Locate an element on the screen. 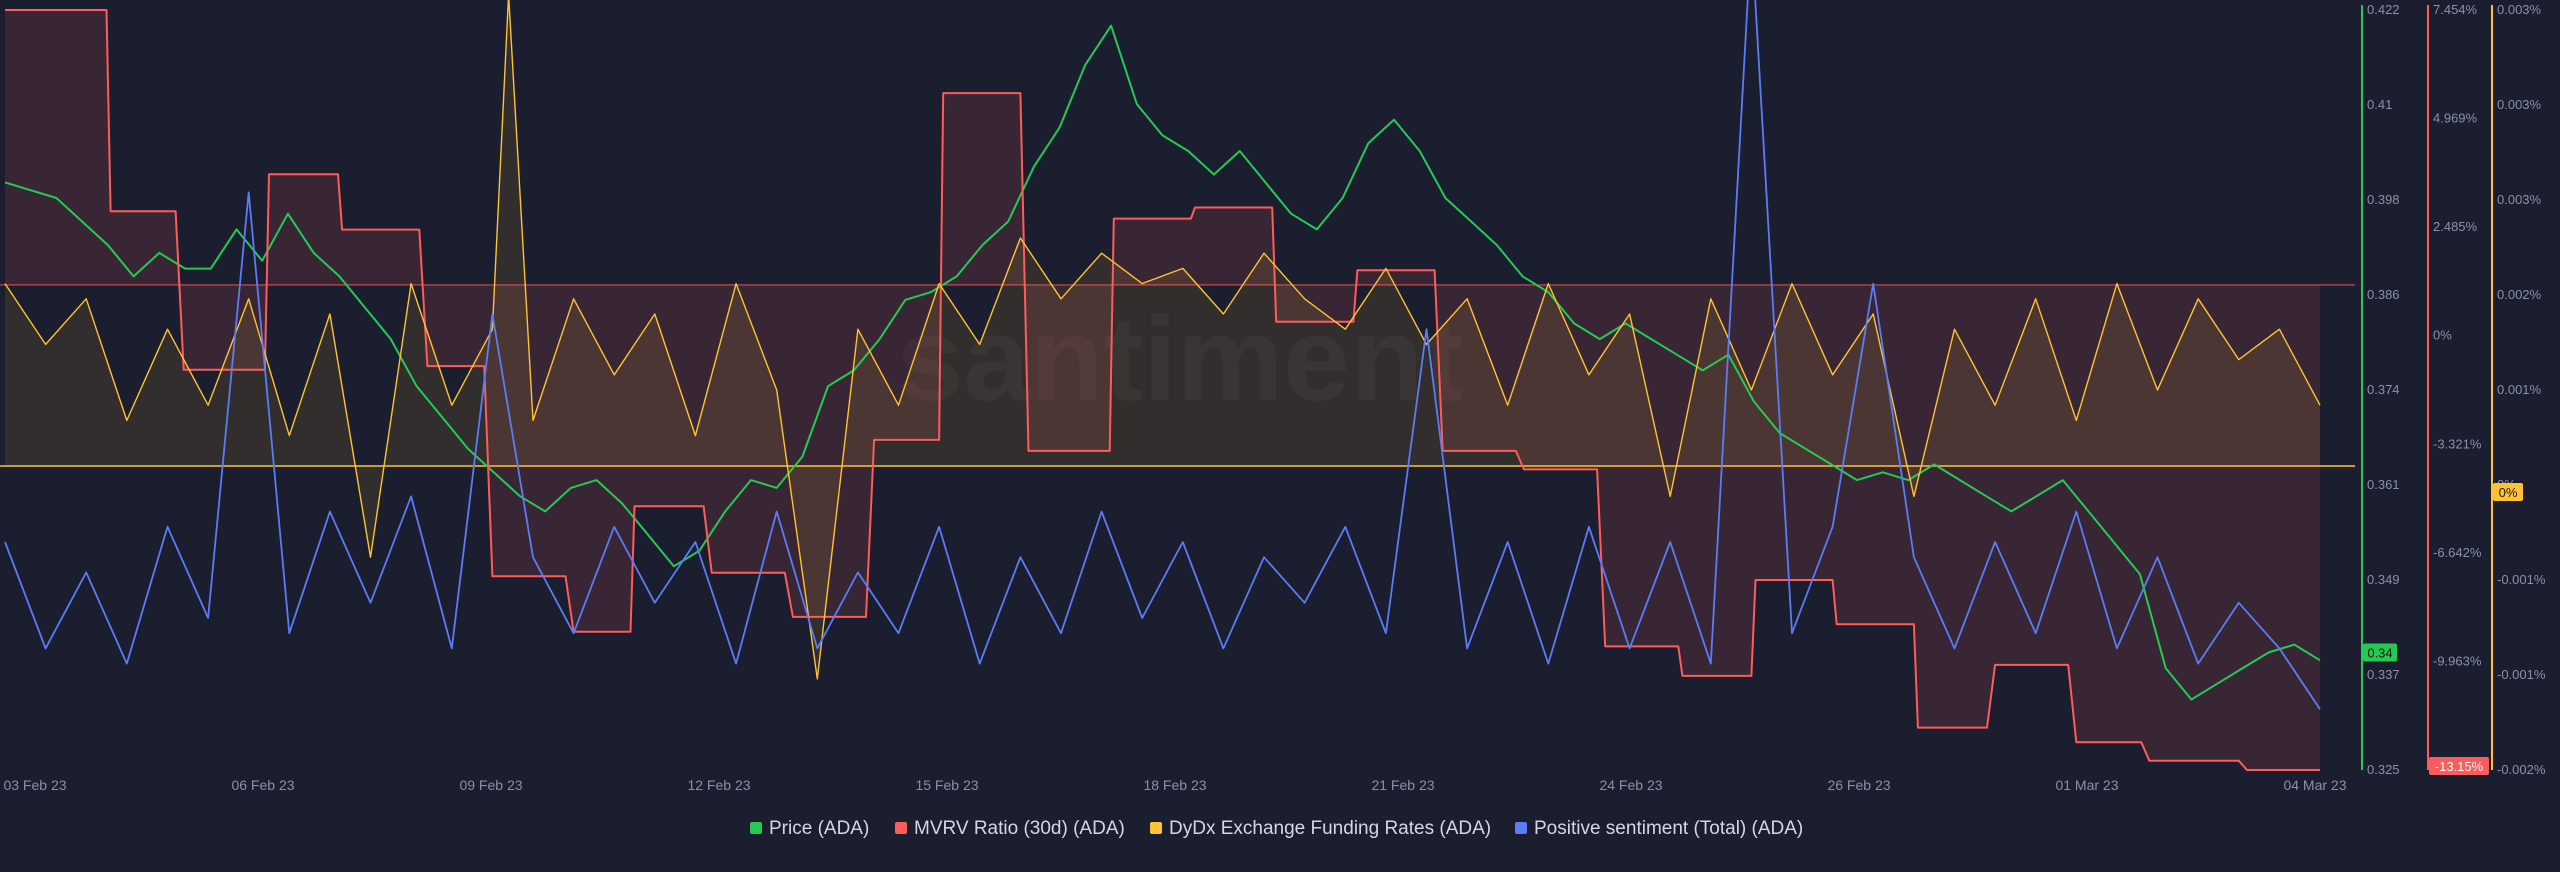 The height and width of the screenshot is (872, 2560). legend-item-1: MVRV Ratio (30d) (ADA) is located at coordinates (1010, 828).